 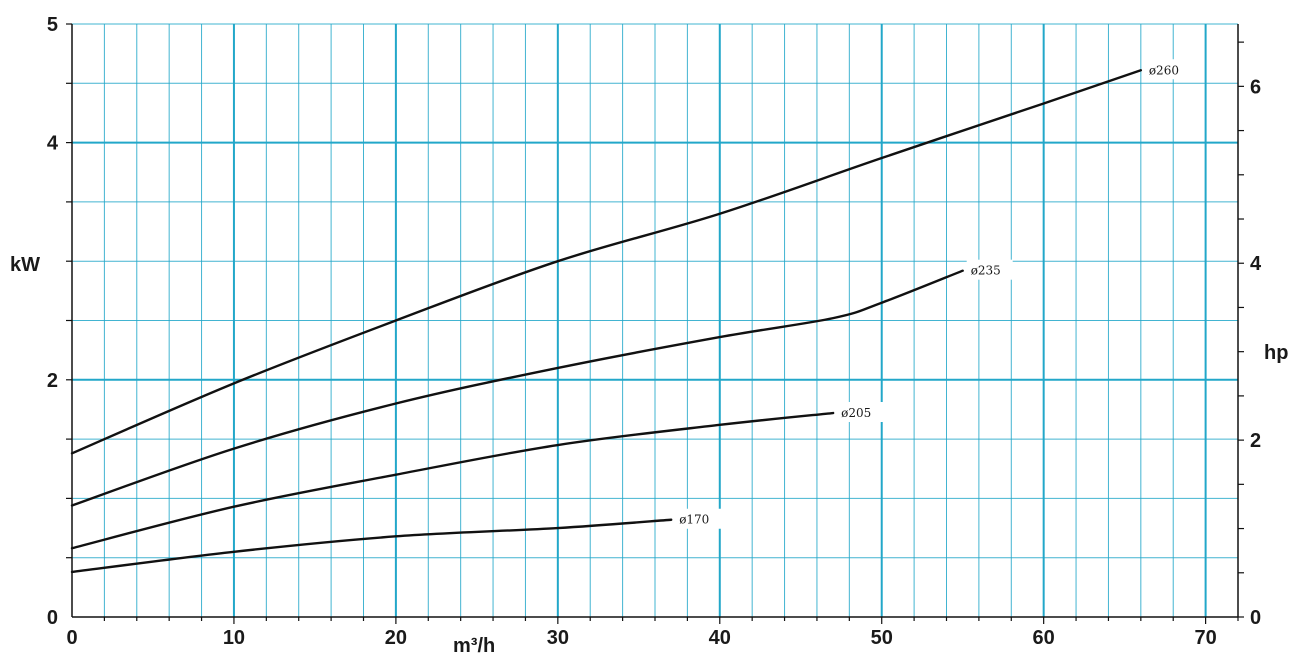 What do you see at coordinates (52, 381) in the screenshot?
I see `y-tick-label: 2` at bounding box center [52, 381].